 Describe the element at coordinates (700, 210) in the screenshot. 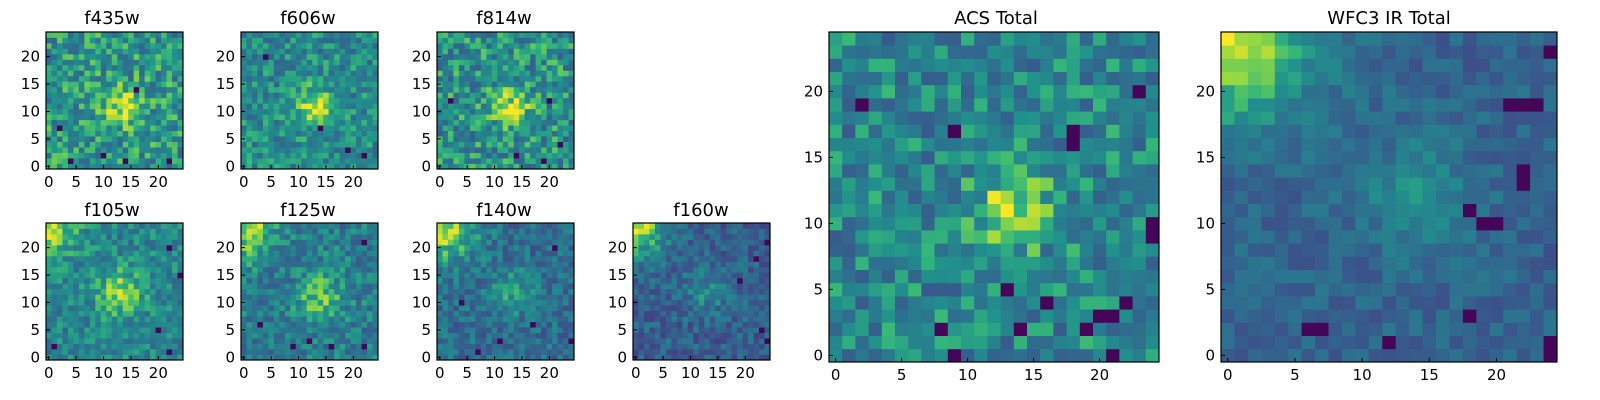

I see `panel-f160w-title: f160w` at that location.